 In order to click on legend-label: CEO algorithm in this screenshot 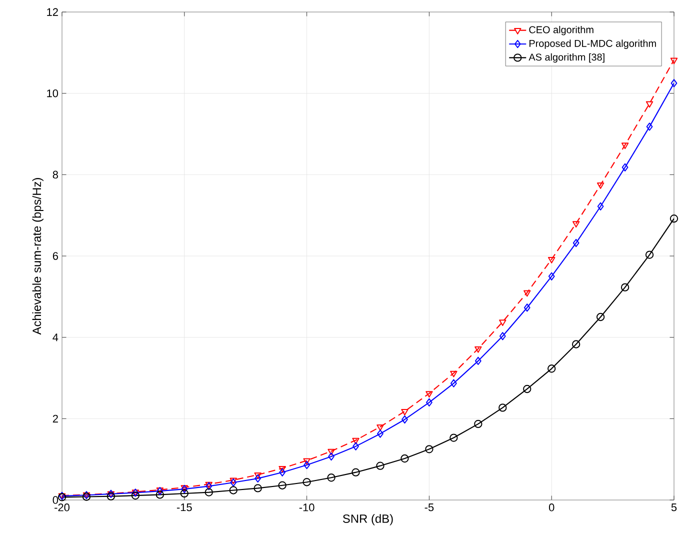, I will do `click(561, 31)`.